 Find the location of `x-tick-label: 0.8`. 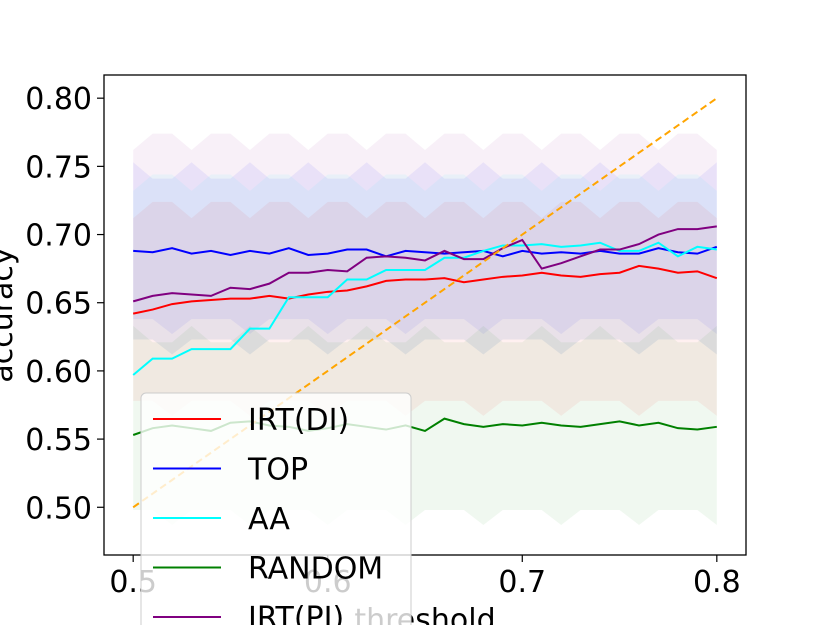

x-tick-label: 0.8 is located at coordinates (717, 582).